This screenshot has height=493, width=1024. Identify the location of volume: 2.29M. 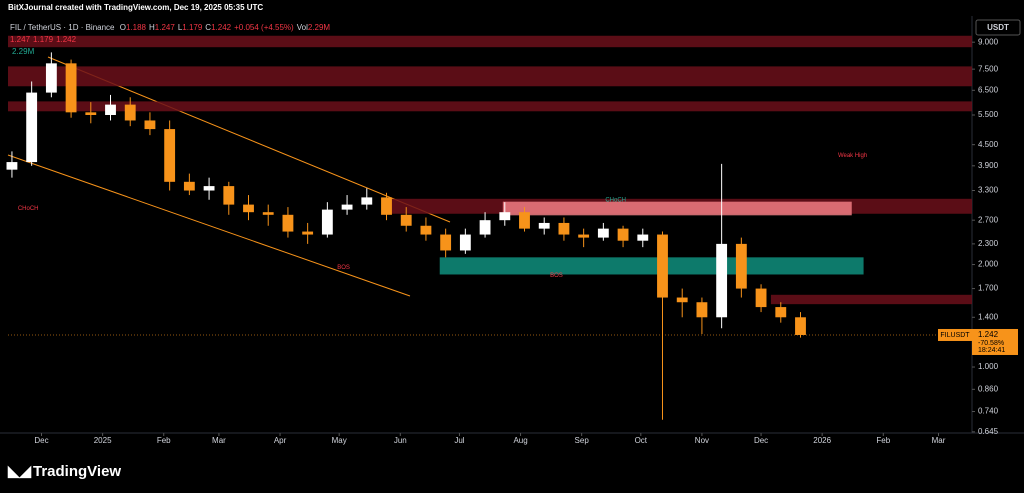
(319, 27).